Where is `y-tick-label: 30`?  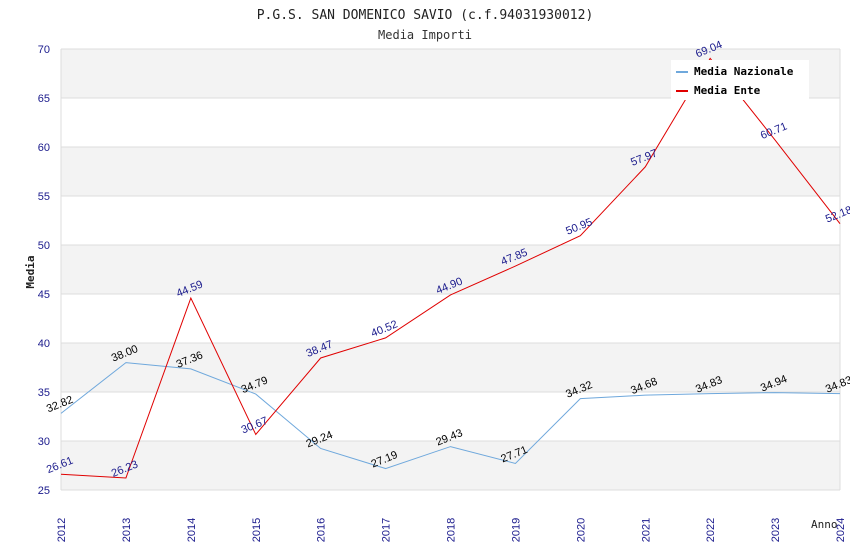
y-tick-label: 30 is located at coordinates (44, 442).